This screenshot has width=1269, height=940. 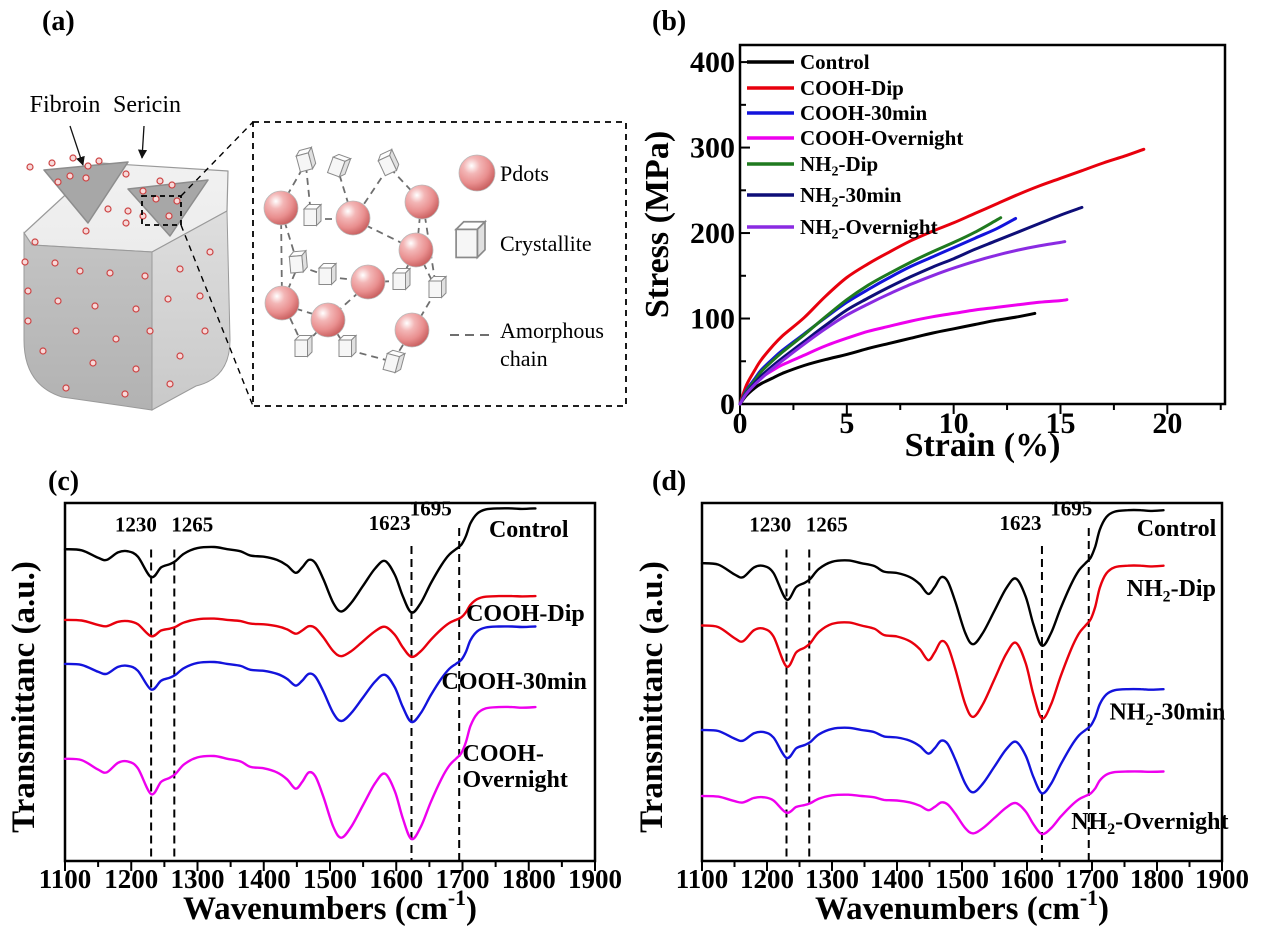 What do you see at coordinates (131, 879) in the screenshot?
I see `x-tick-label: 1200` at bounding box center [131, 879].